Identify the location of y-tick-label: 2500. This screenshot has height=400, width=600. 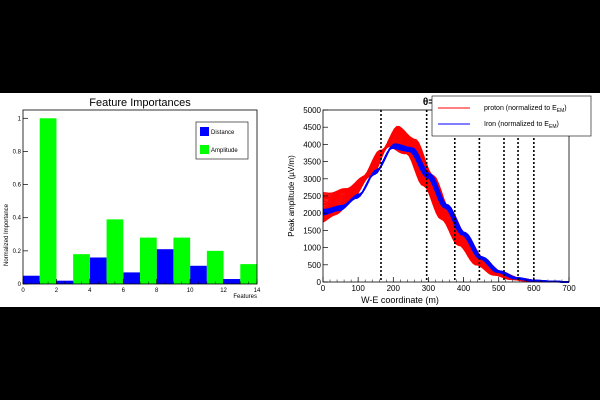
(312, 196).